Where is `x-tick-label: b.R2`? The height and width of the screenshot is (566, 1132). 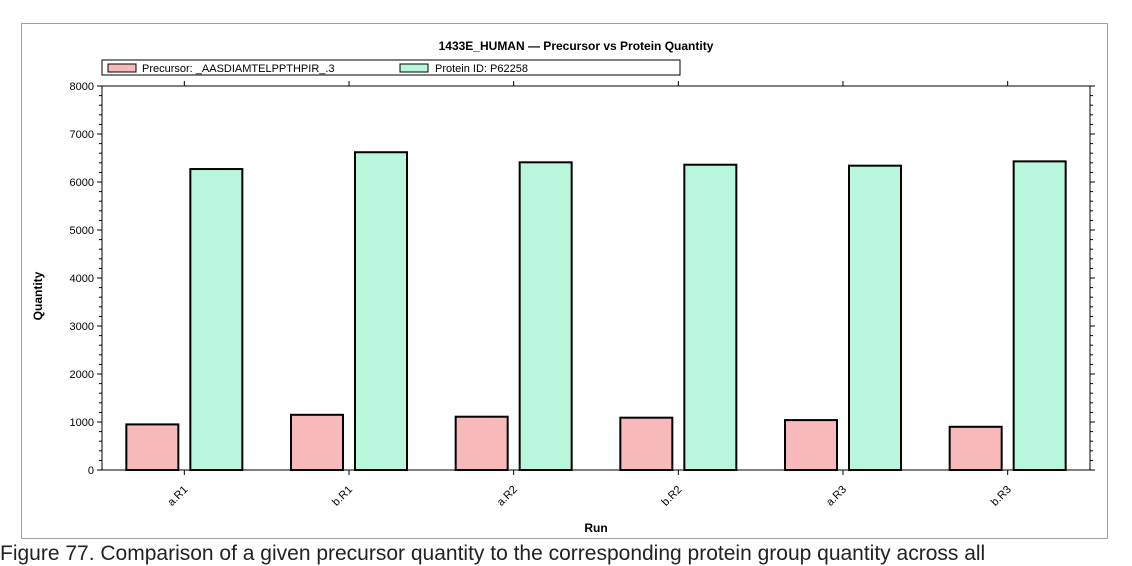
x-tick-label: b.R2 is located at coordinates (672, 496).